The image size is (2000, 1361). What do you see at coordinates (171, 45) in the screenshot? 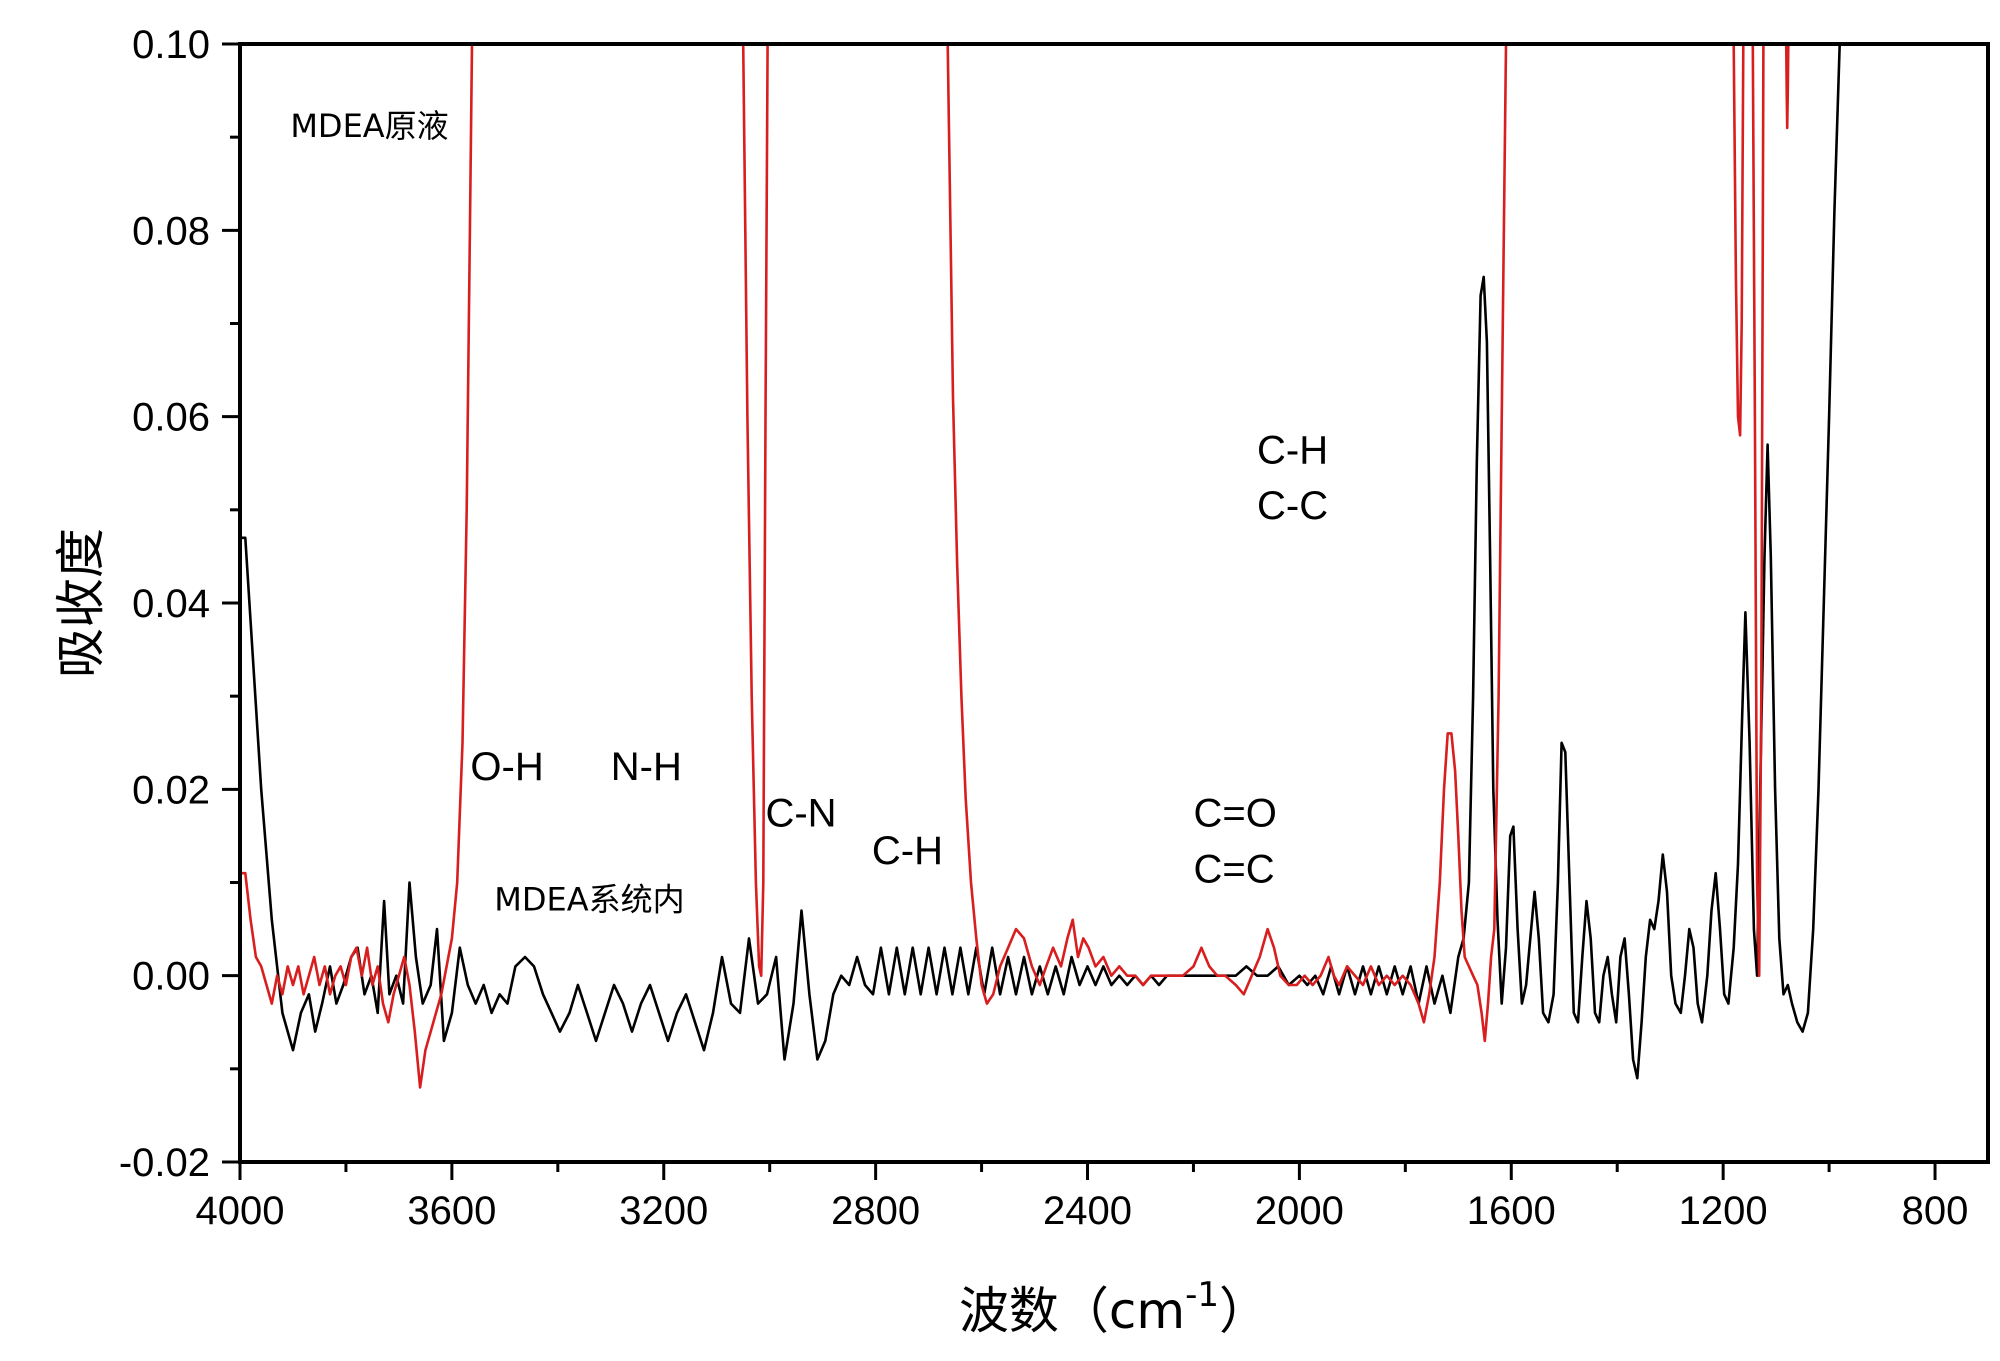
I see `y-tick-label: 0.10` at bounding box center [171, 45].